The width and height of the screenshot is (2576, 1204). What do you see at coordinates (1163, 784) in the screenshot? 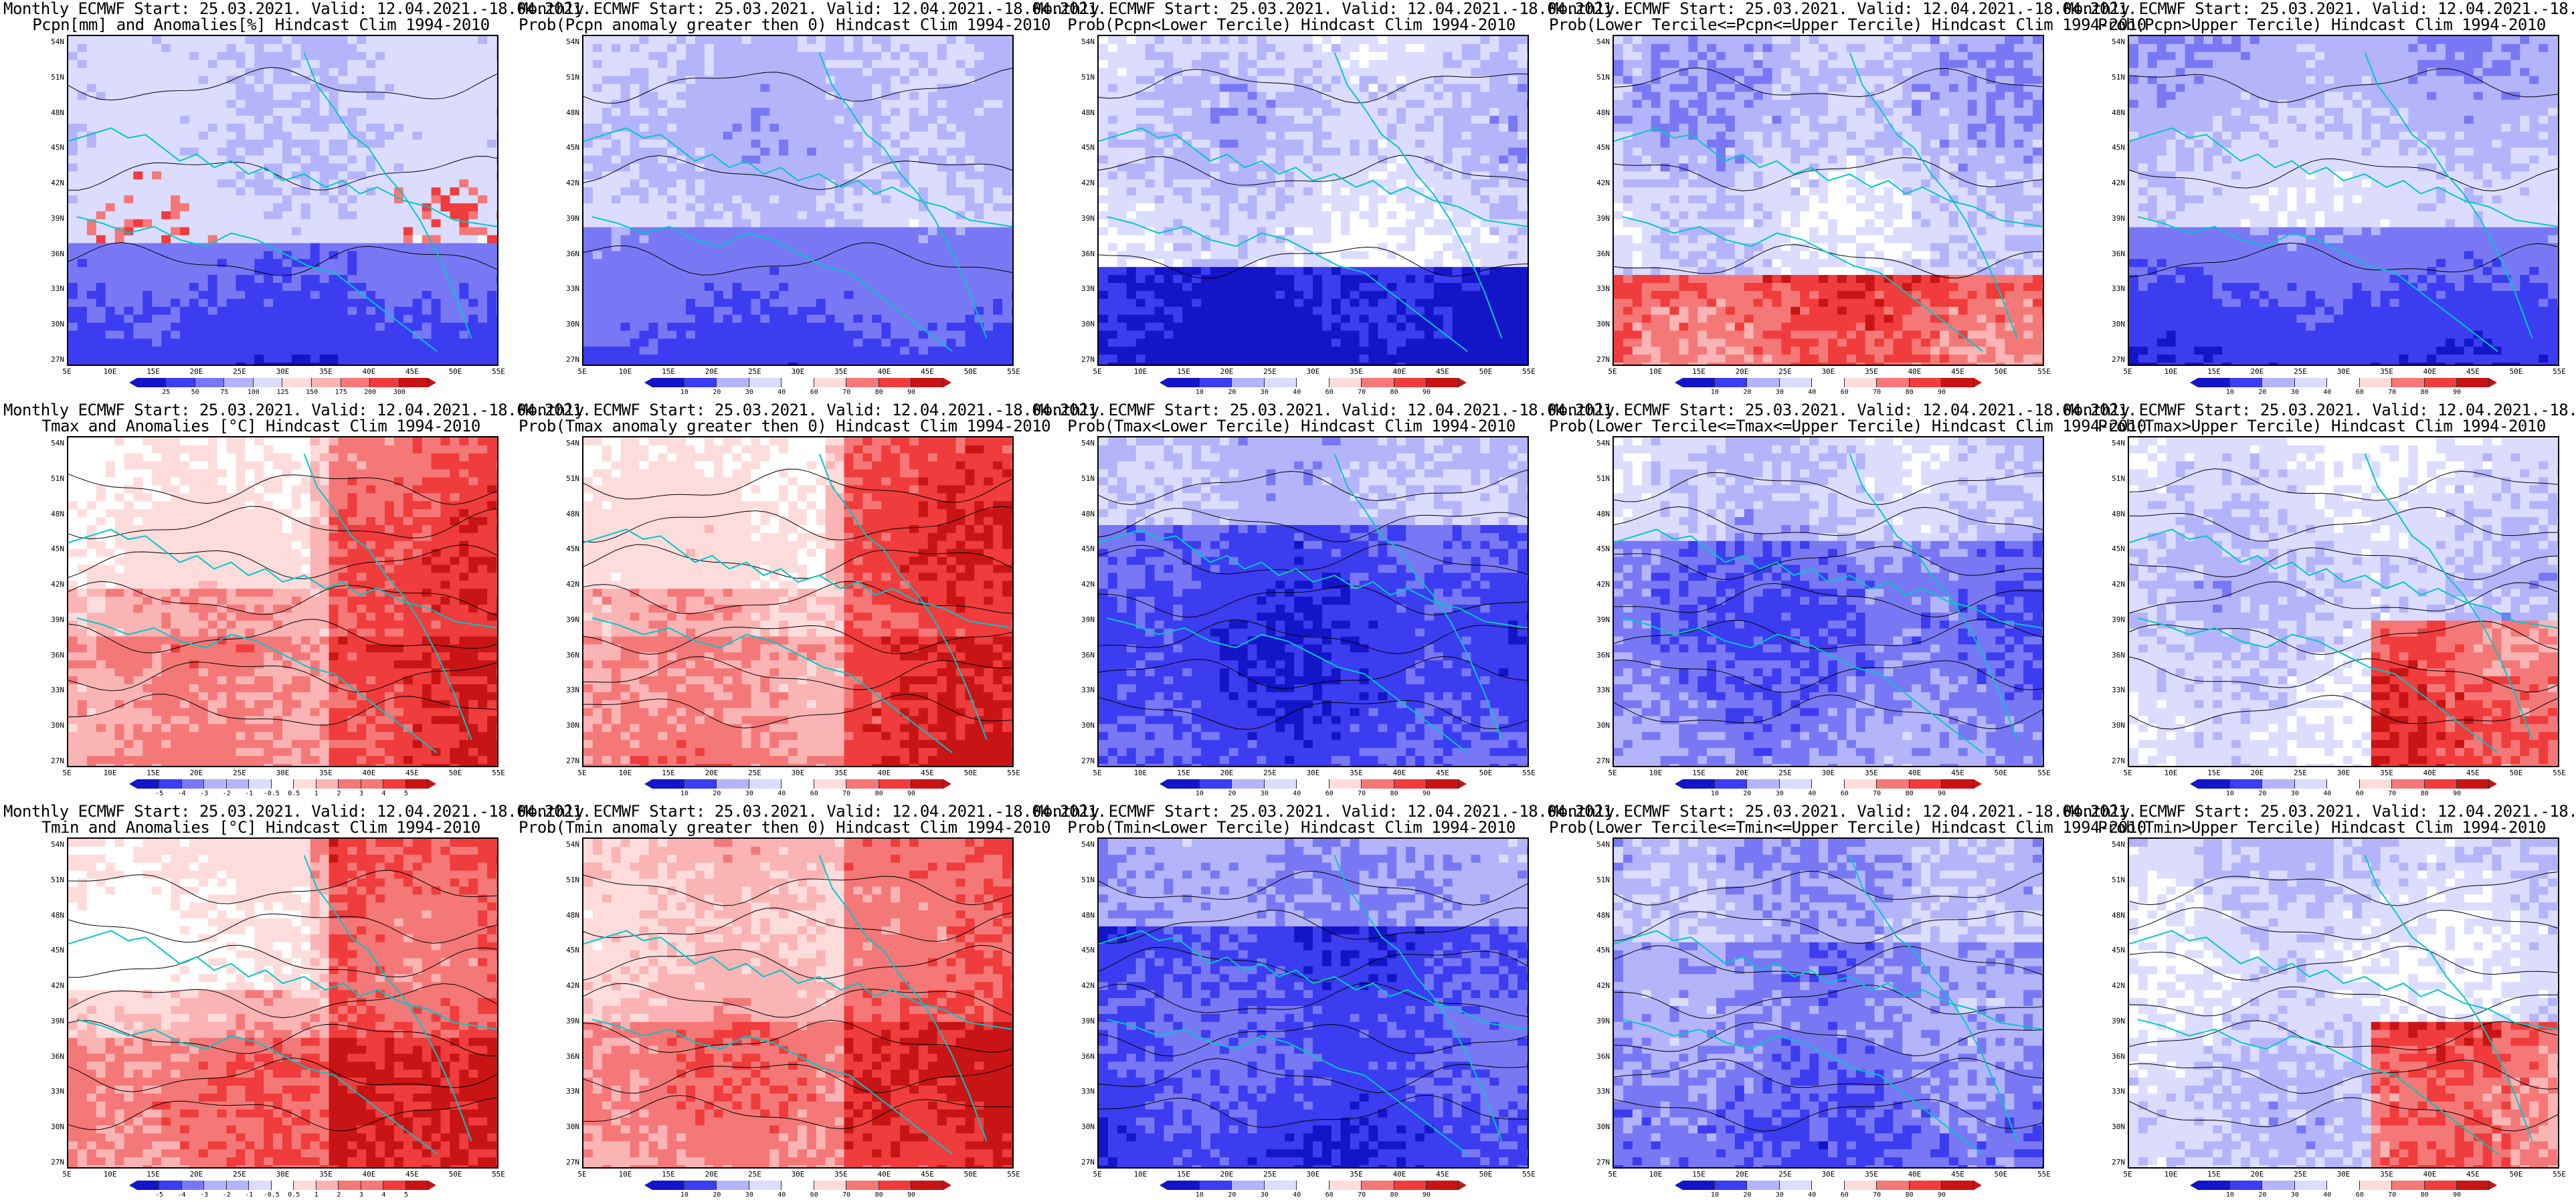
I see `colorbar-min-arrow` at bounding box center [1163, 784].